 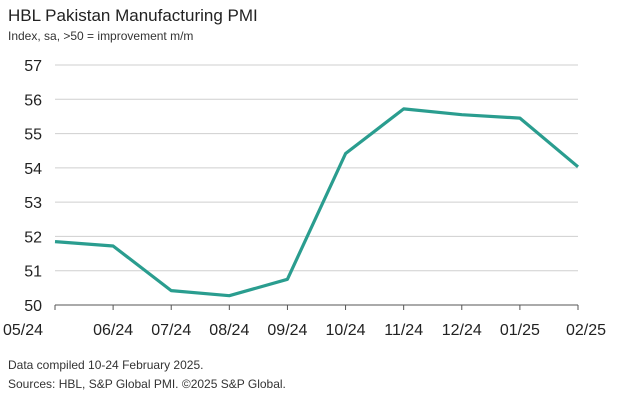 What do you see at coordinates (33, 169) in the screenshot?
I see `y-tick-label-54: 54` at bounding box center [33, 169].